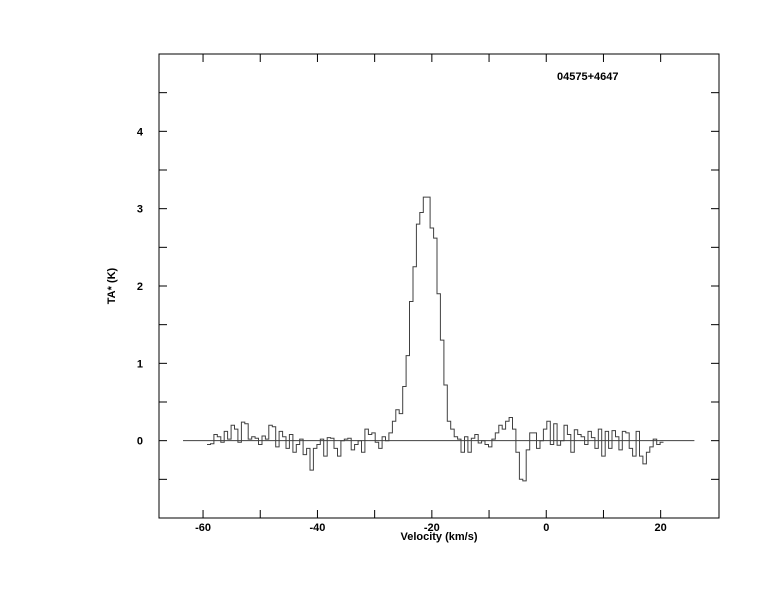 Image resolution: width=774 pixels, height=612 pixels. Describe the element at coordinates (661, 528) in the screenshot. I see `x-tick-label: 20` at that location.